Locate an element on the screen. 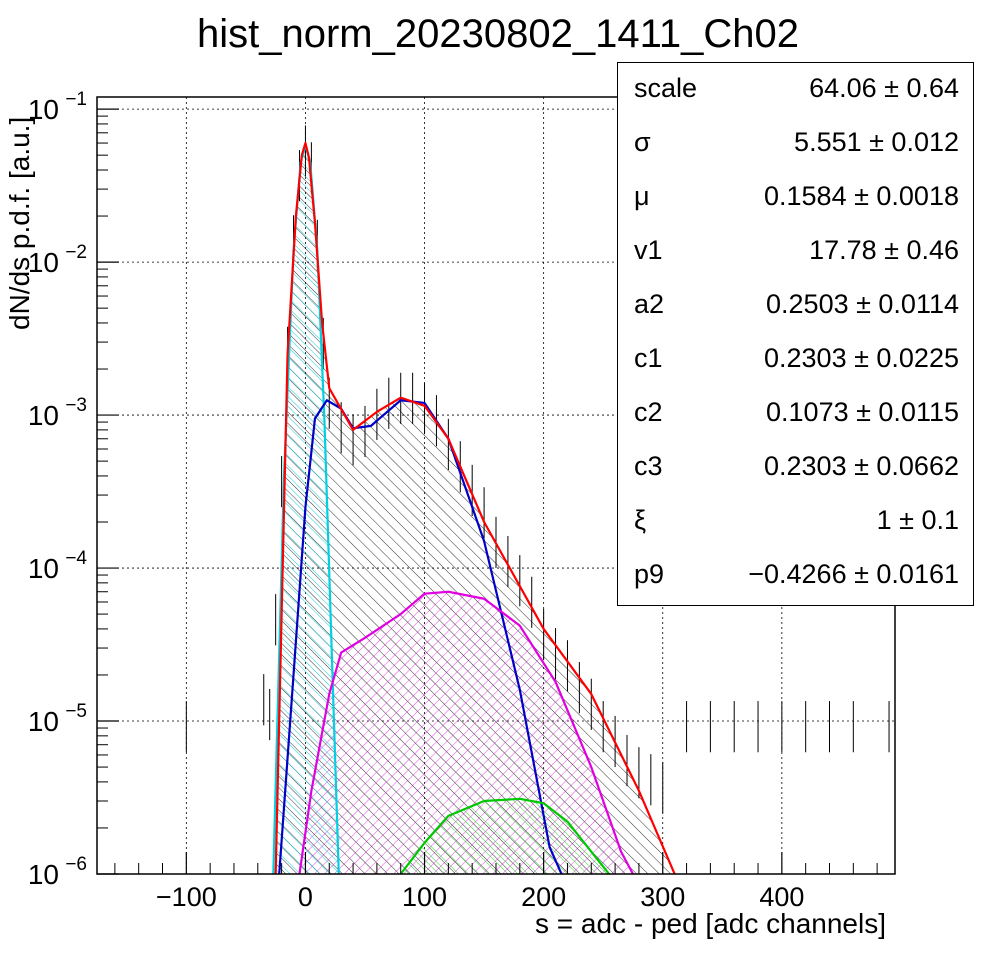  x-tick-label: 100 is located at coordinates (424, 897).